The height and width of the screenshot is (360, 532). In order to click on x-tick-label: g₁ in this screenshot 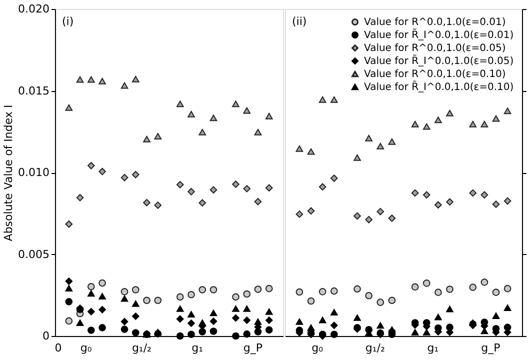, I will do `click(433, 348)`.